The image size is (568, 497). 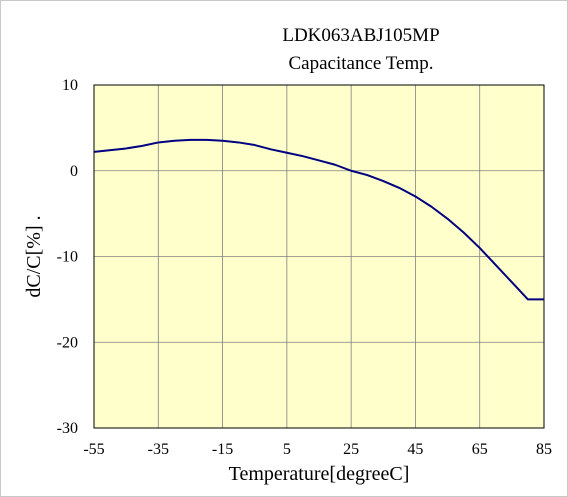 I want to click on y-tick-label: 0, so click(x=74, y=171).